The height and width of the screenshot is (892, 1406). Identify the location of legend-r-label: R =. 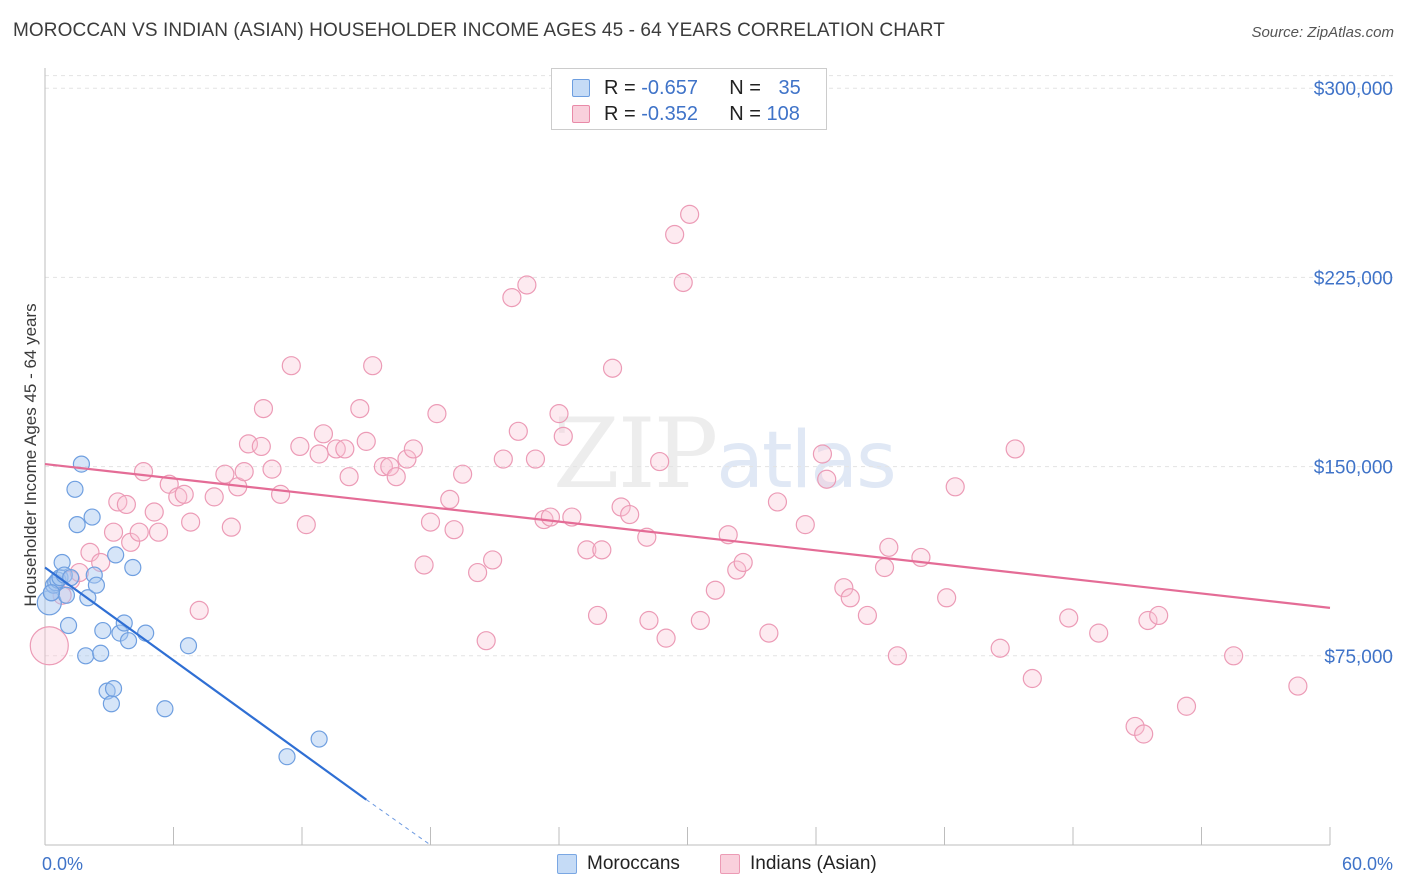
(623, 87).